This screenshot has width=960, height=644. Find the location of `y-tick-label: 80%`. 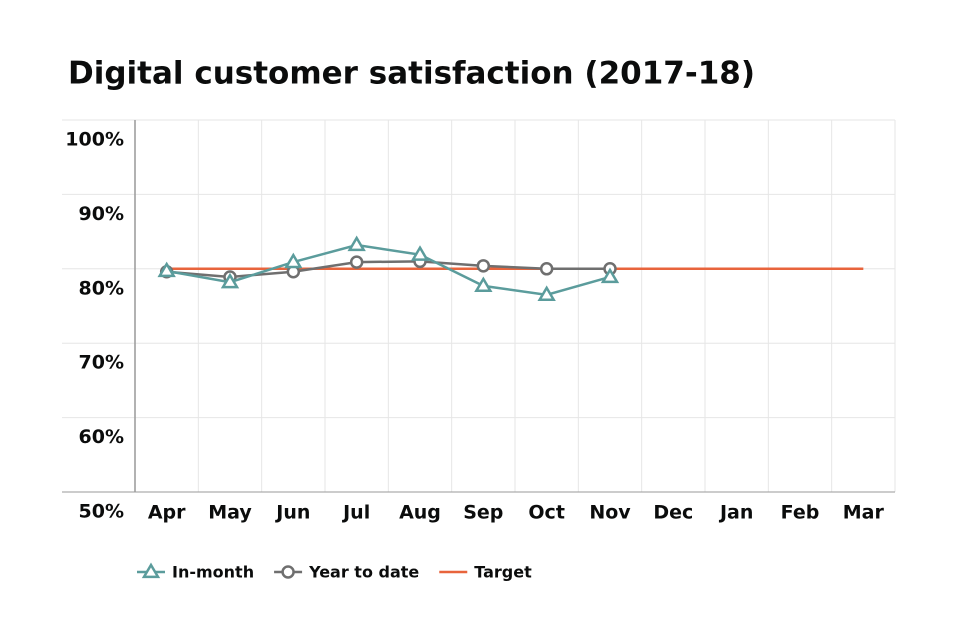

y-tick-label: 80% is located at coordinates (101, 288).